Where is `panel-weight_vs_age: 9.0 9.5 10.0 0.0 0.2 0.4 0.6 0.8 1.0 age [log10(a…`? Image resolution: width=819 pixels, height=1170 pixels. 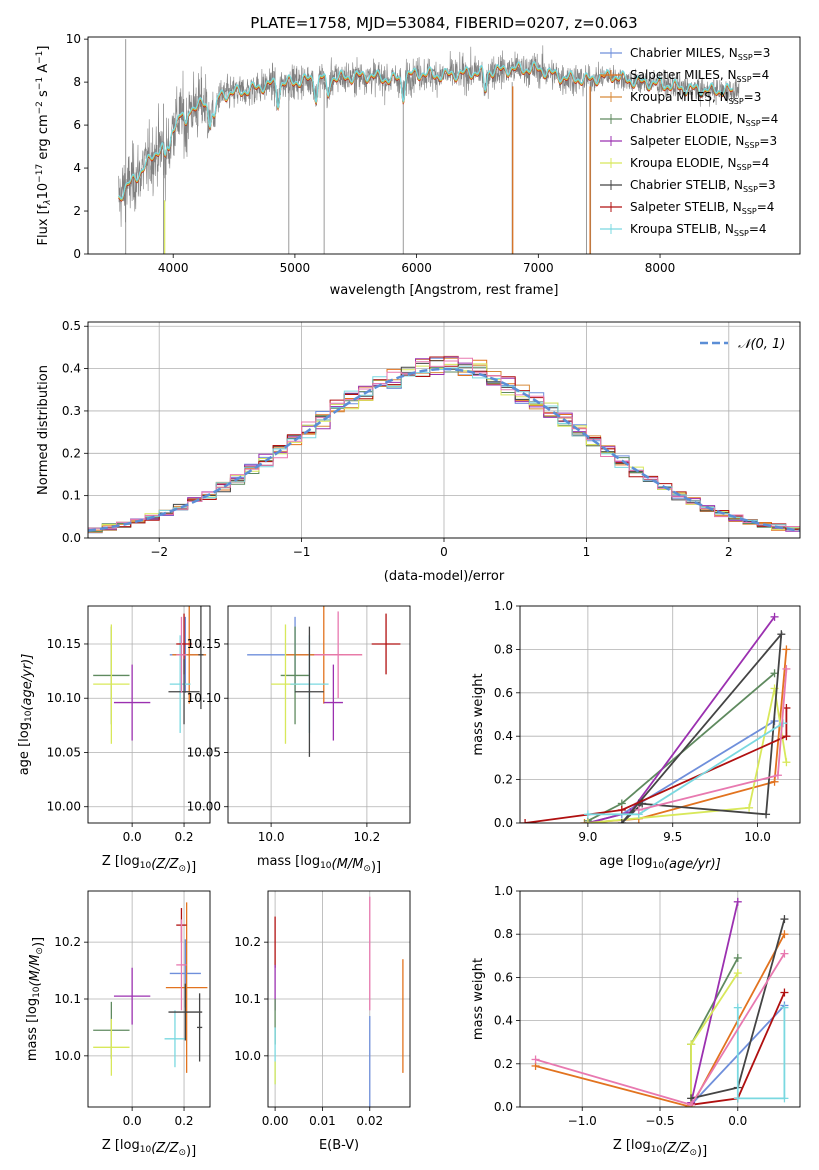 panel-weight_vs_age: 9.0 9.5 10.0 0.0 0.2 0.4 0.6 0.8 1.0 age [log10(a… is located at coordinates (636, 735).